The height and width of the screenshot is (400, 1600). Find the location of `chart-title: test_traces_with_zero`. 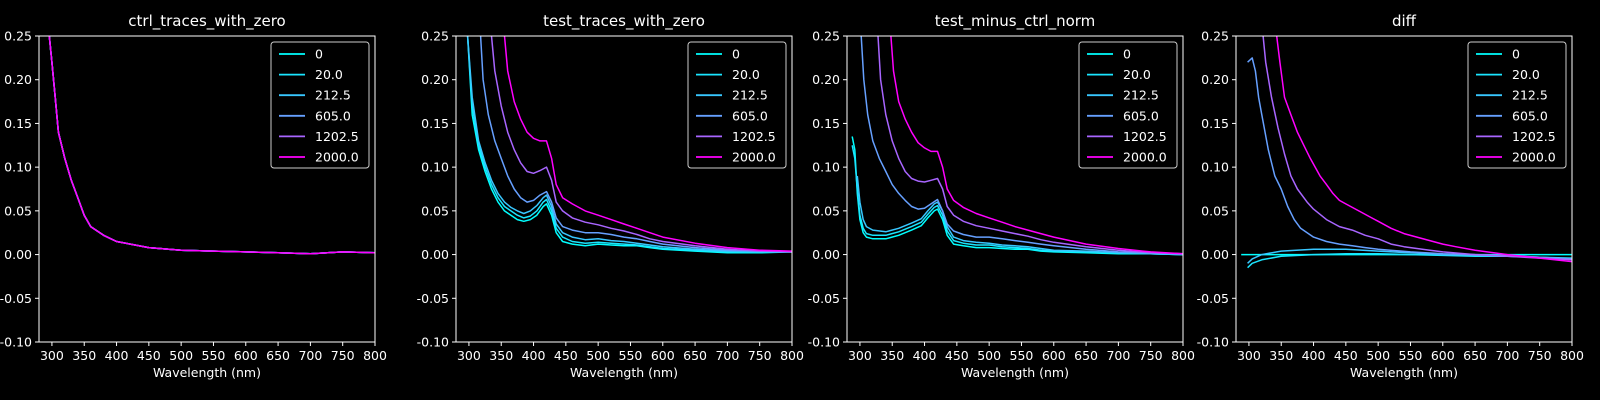

chart-title: test_traces_with_zero is located at coordinates (624, 21).